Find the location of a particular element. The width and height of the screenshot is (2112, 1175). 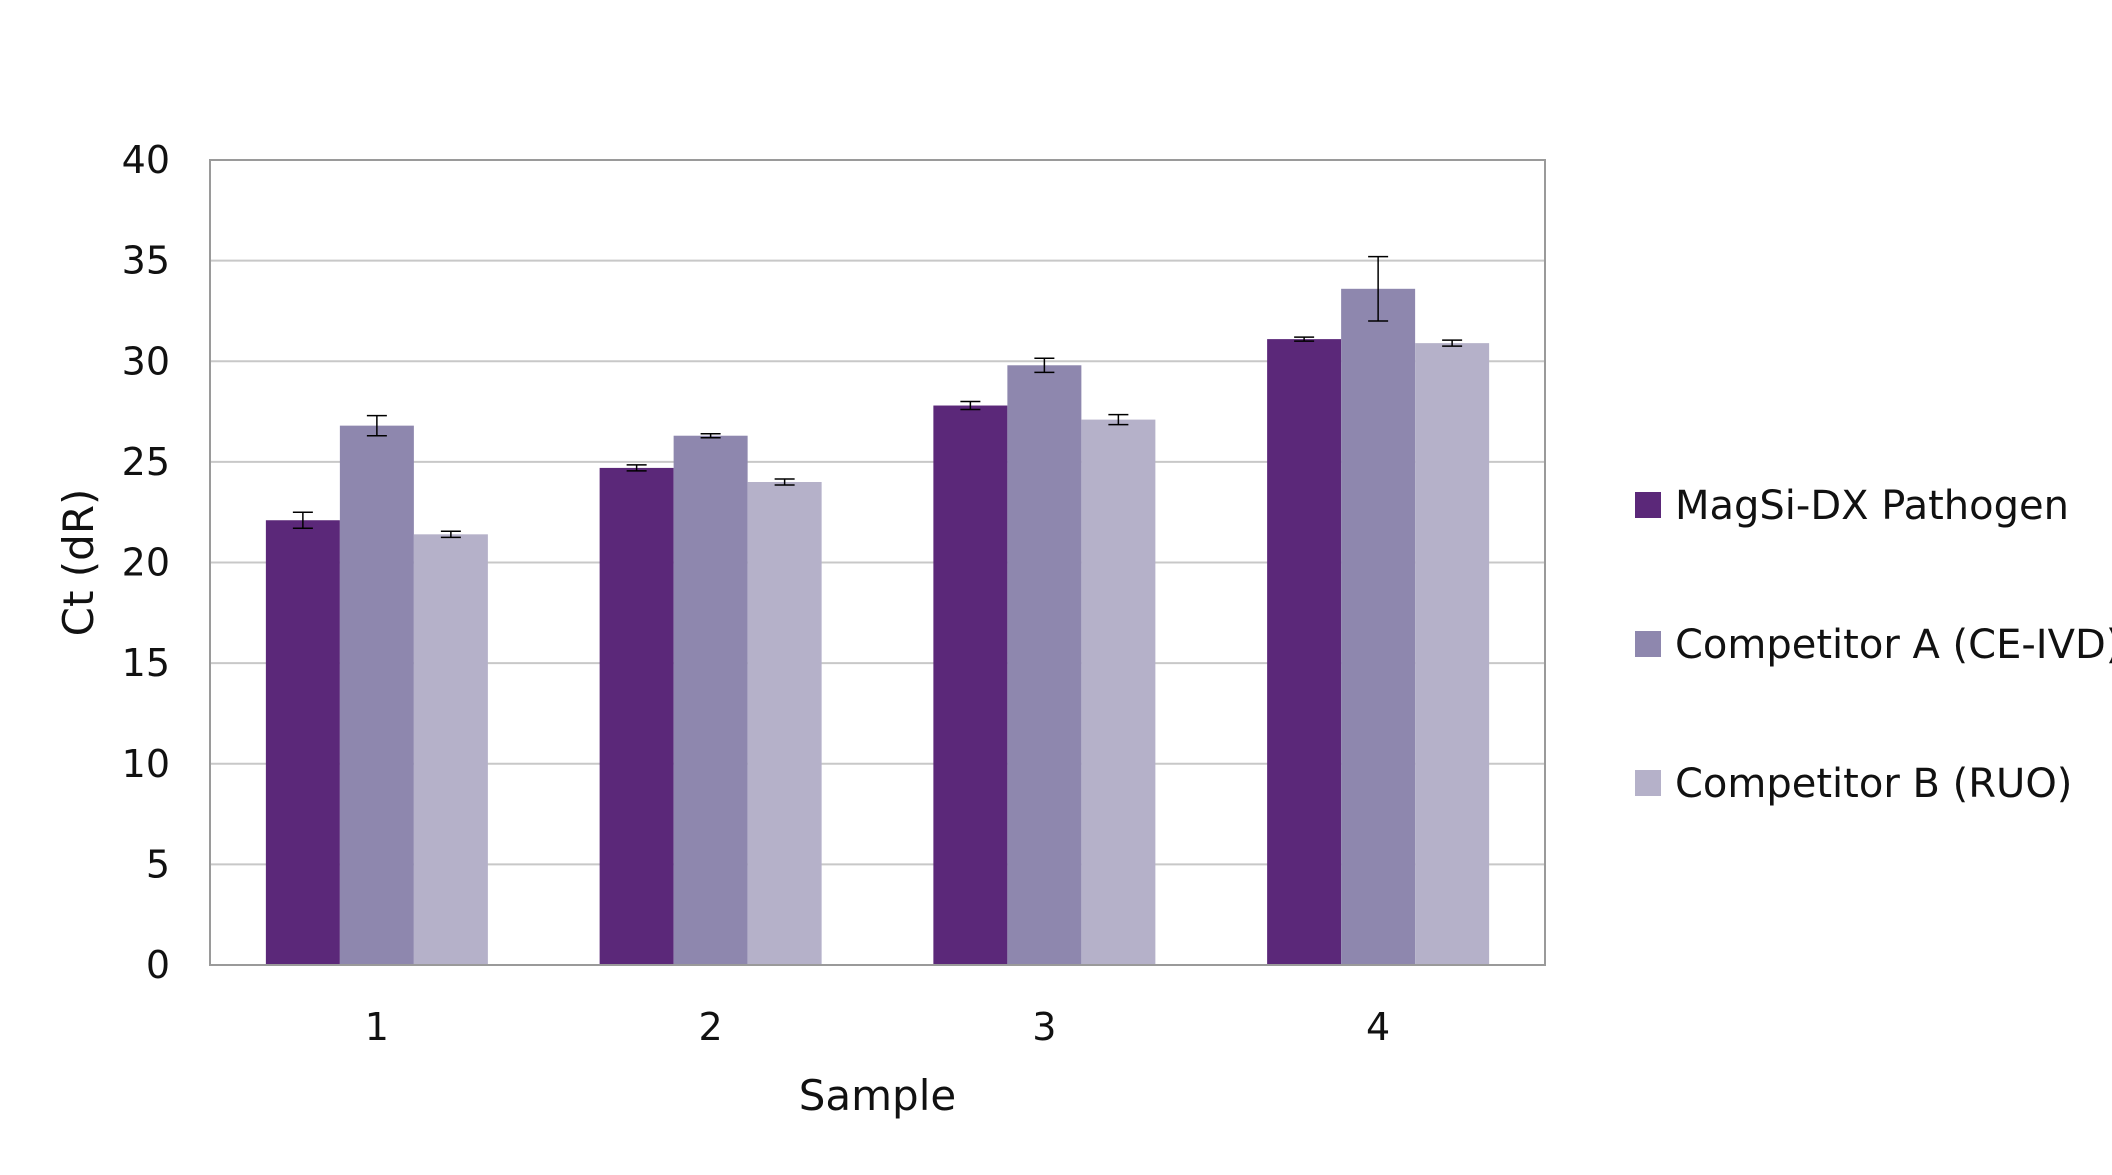

legend-item: MagSi-DX Pathogen is located at coordinates (1852, 506).